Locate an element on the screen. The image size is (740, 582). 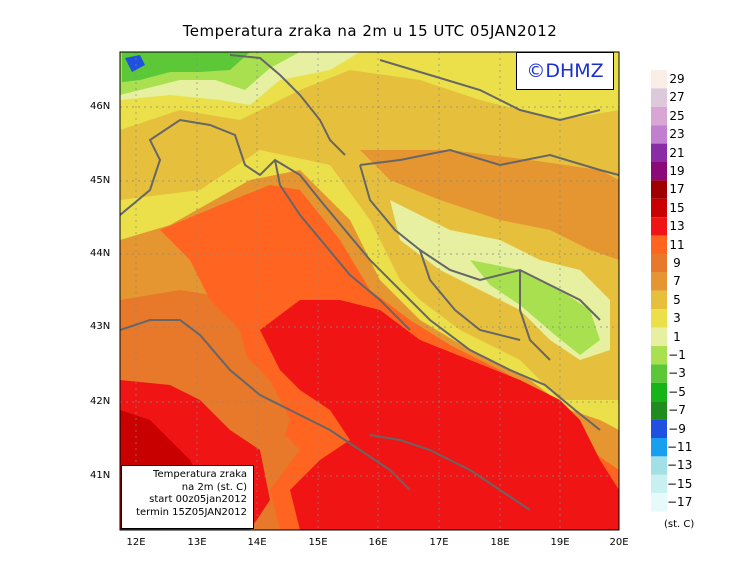
info-line-2: na 2m (st. C) is located at coordinates (214, 487).